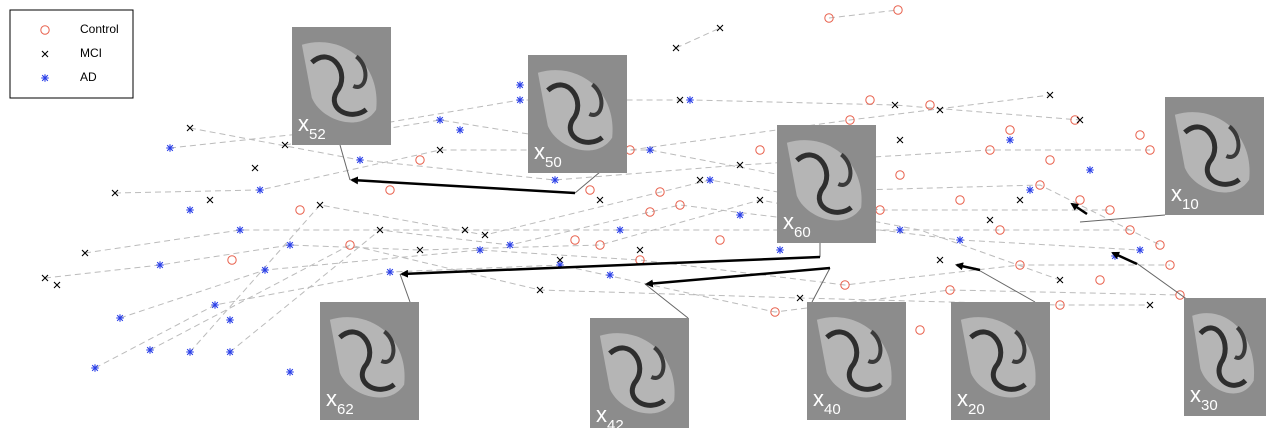 This screenshot has width=1273, height=428. Describe the element at coordinates (553, 162) in the screenshot. I see `inset-label-sub: 50` at that location.